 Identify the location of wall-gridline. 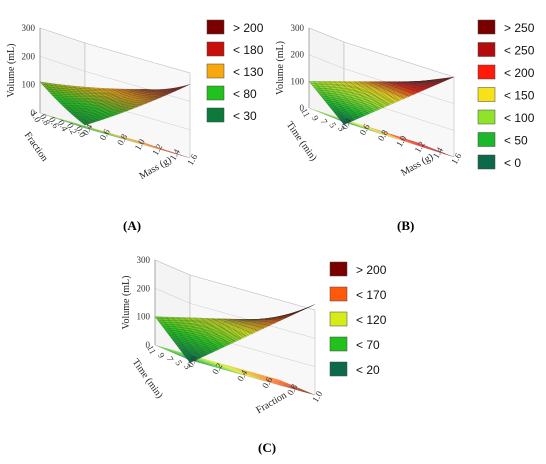
(235, 313).